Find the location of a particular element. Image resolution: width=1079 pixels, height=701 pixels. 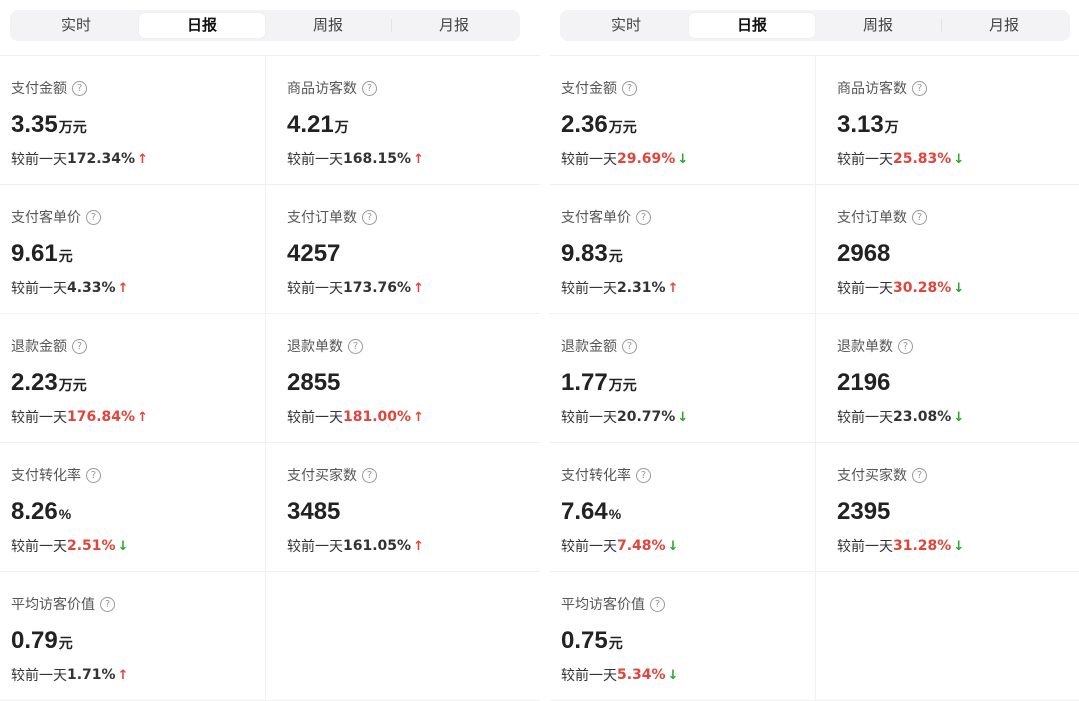

value-unit: % is located at coordinates (615, 514).